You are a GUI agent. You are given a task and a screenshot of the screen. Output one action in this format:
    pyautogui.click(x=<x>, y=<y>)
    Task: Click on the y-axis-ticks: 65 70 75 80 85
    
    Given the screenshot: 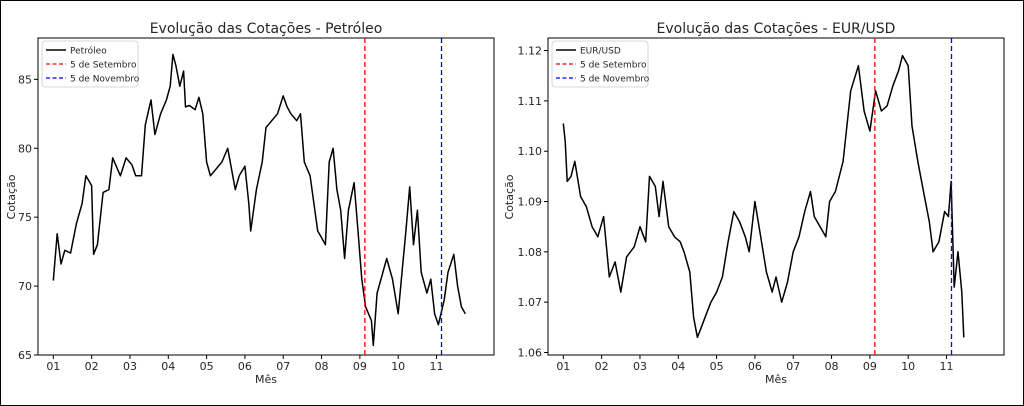 What is the action you would take?
    pyautogui.click(x=28, y=217)
    